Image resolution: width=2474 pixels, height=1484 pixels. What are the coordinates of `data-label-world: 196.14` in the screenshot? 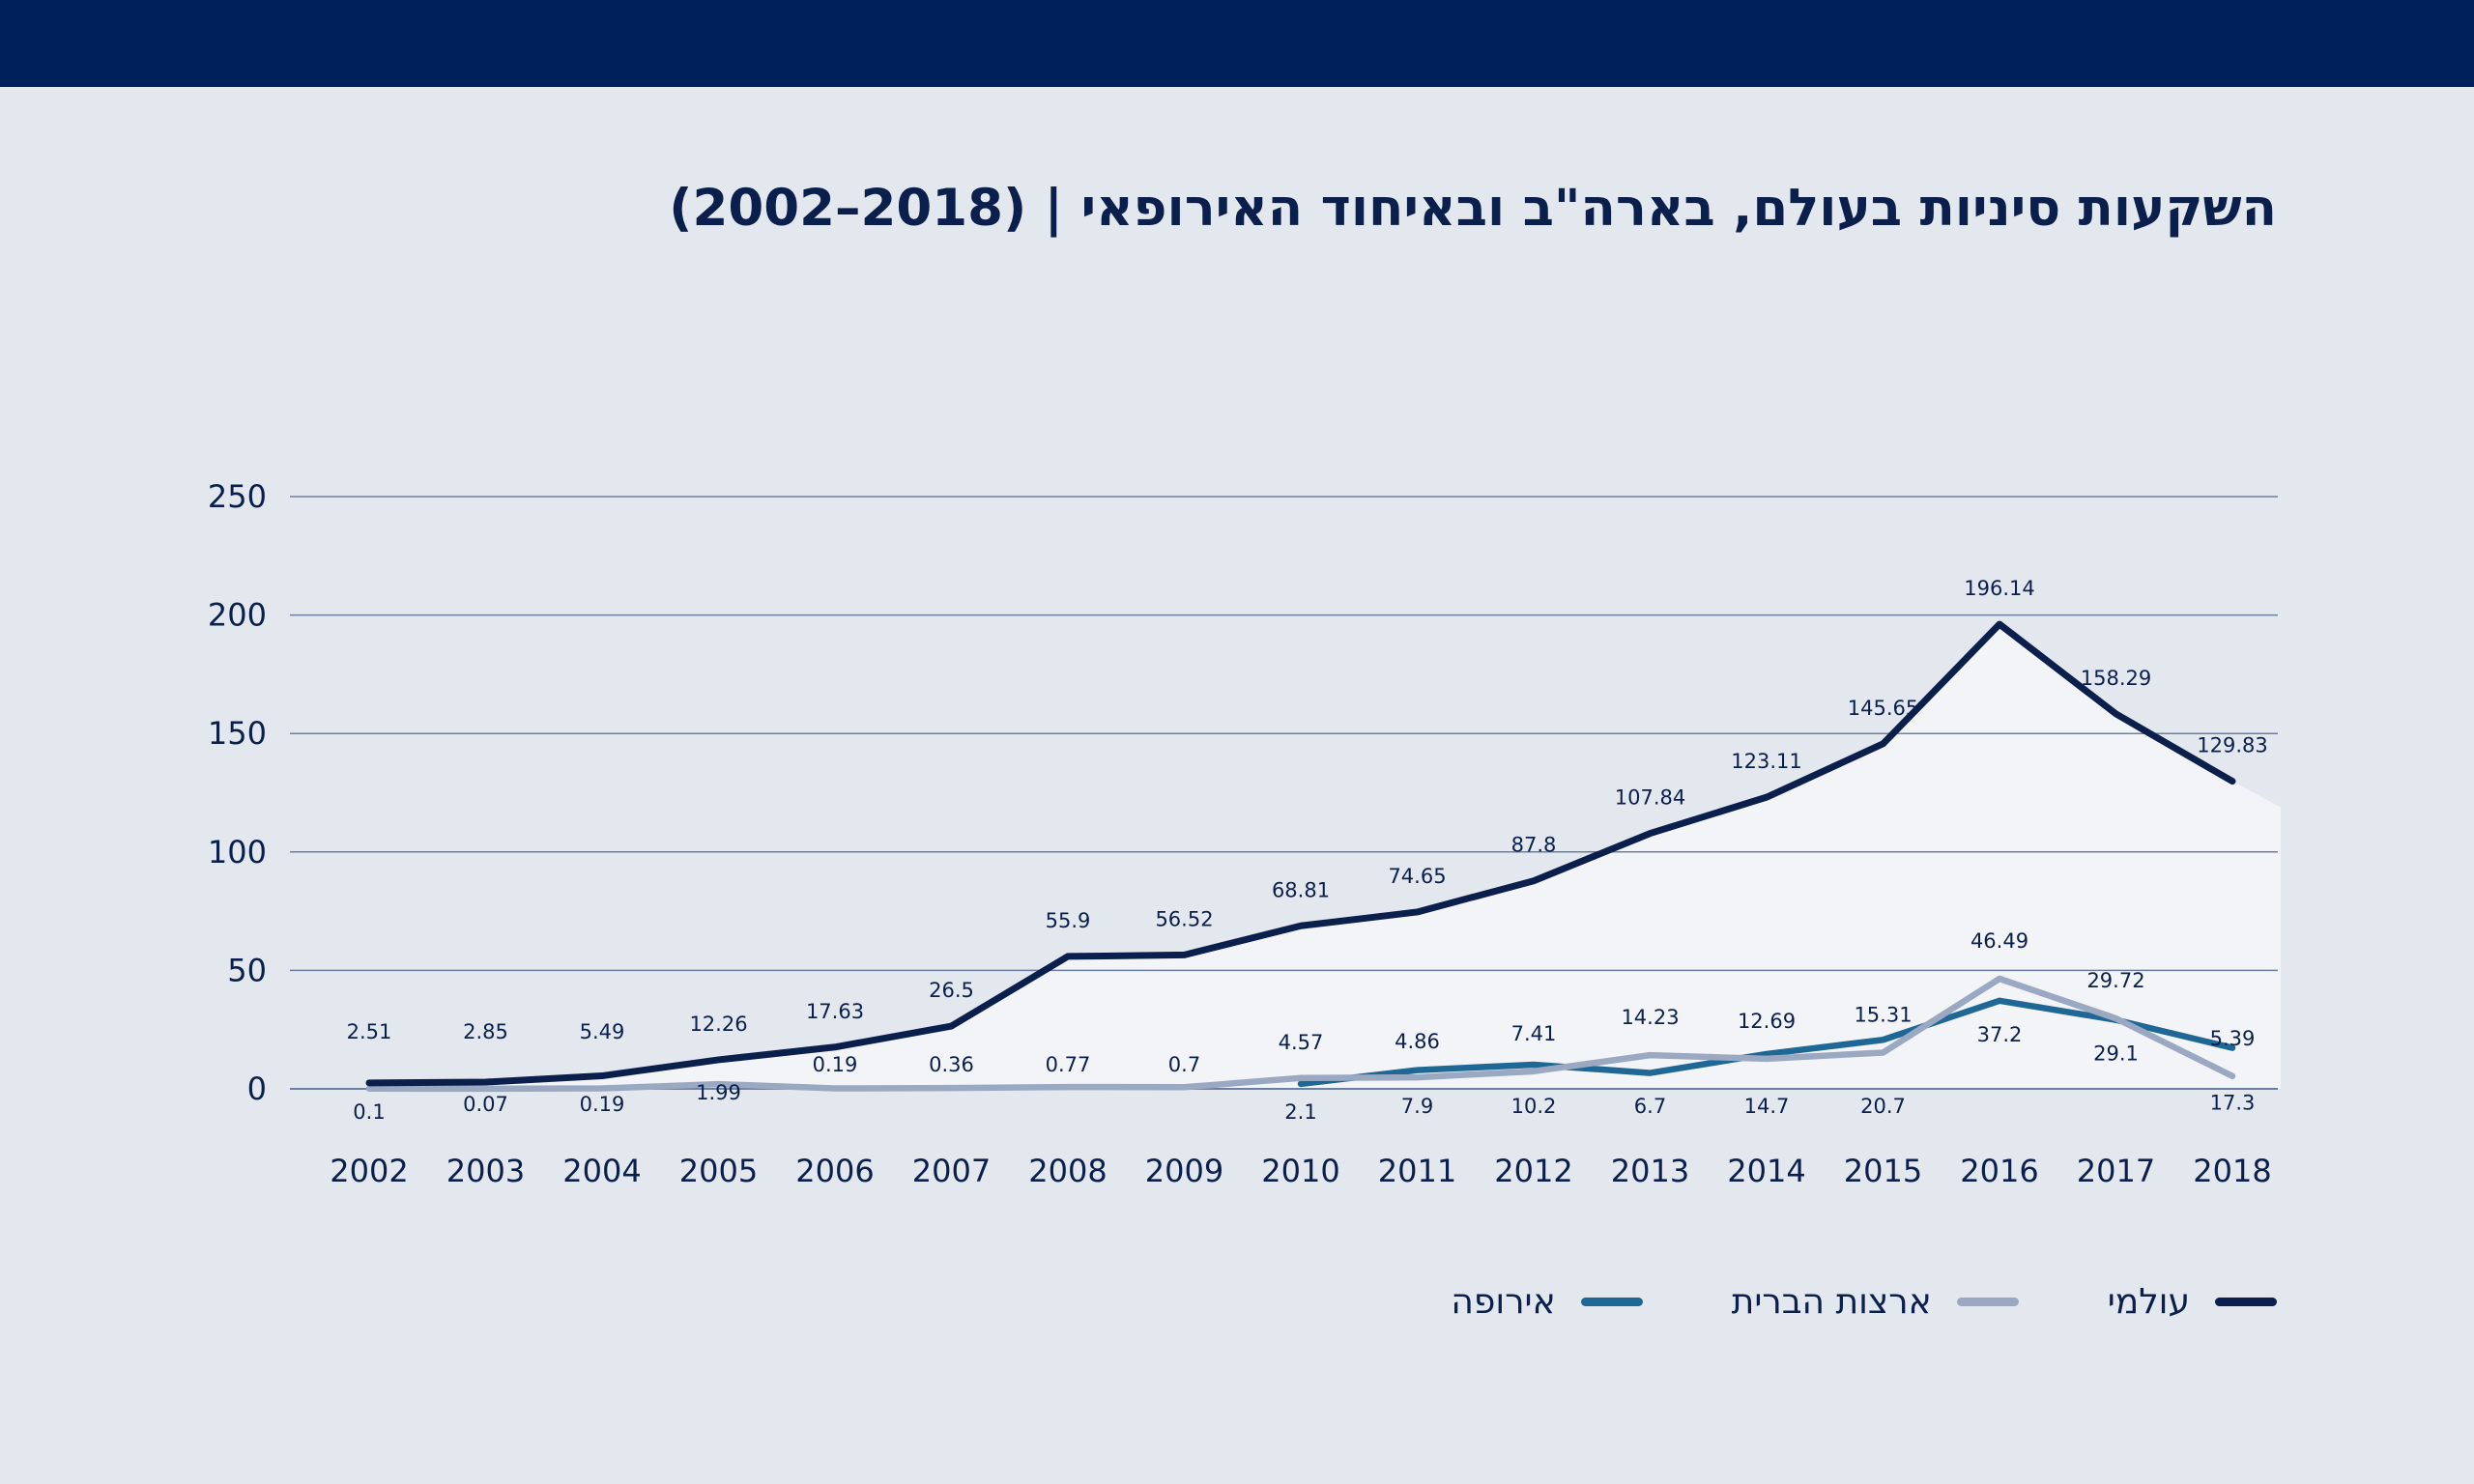 It's located at (1999, 588).